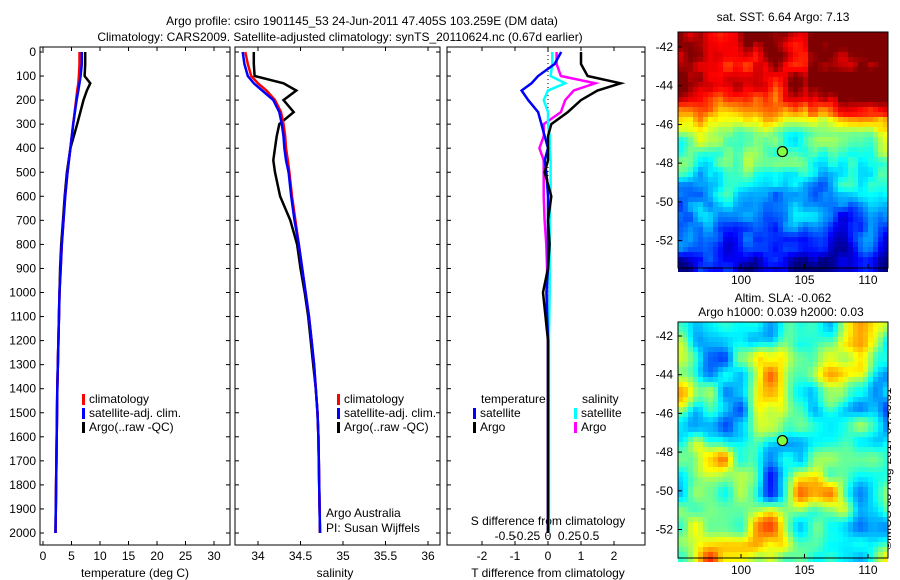 This screenshot has width=900, height=580. What do you see at coordinates (69, 293) in the screenshot?
I see `temperature-line-satellite-adj` at bounding box center [69, 293].